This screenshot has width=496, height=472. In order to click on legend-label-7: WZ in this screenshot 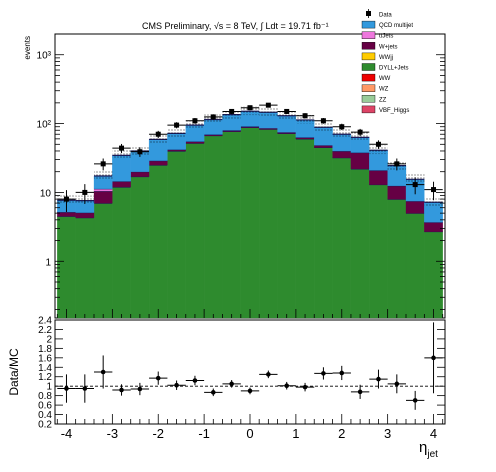, I will do `click(384, 90)`.